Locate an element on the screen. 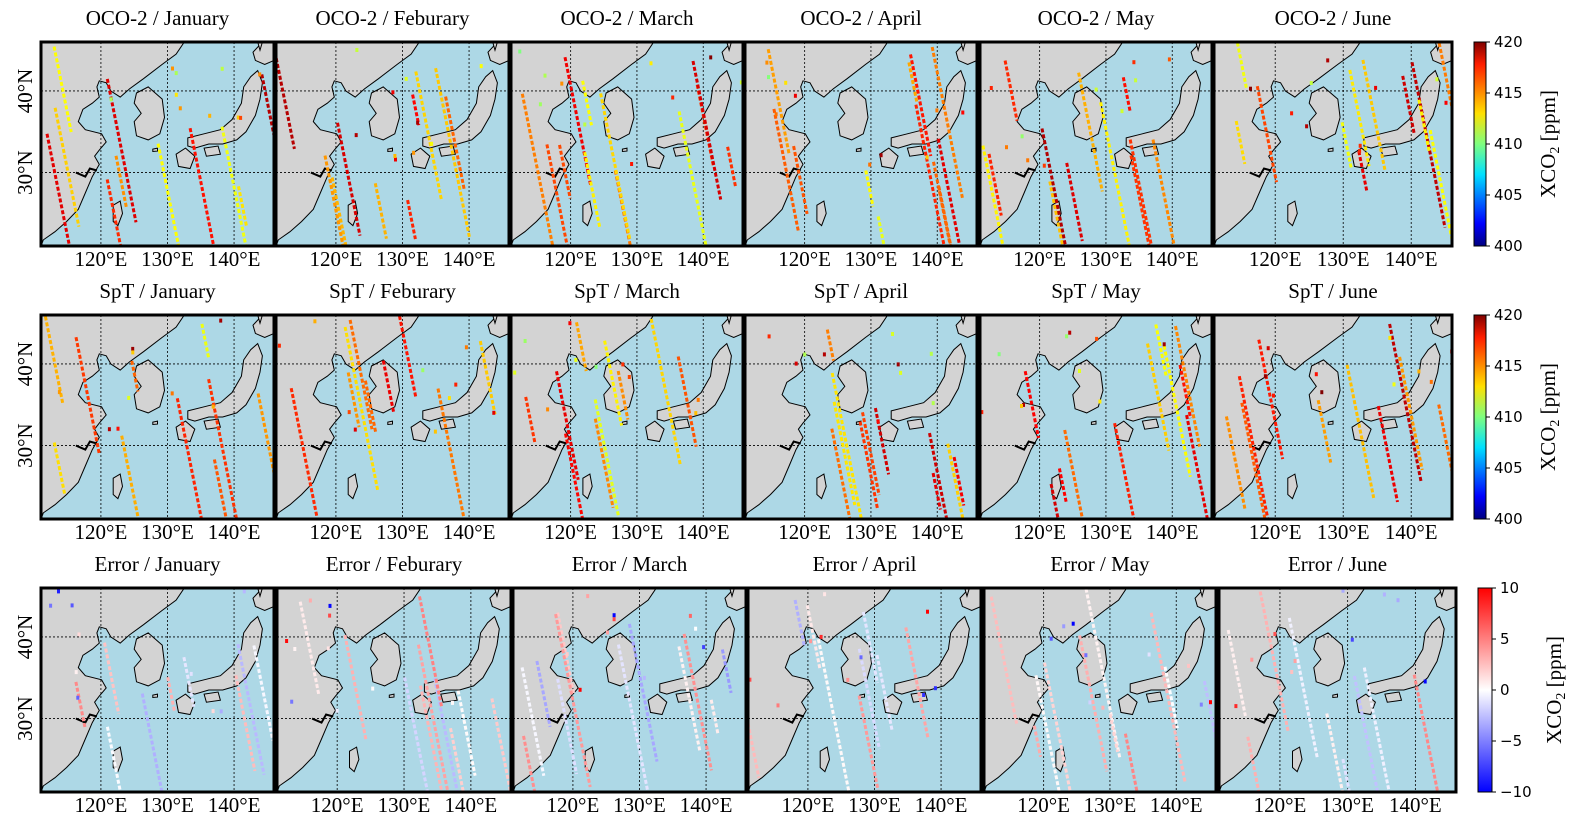  map-panel-error-3: Error / March 120°E 130°E 140°E is located at coordinates (629, 684).